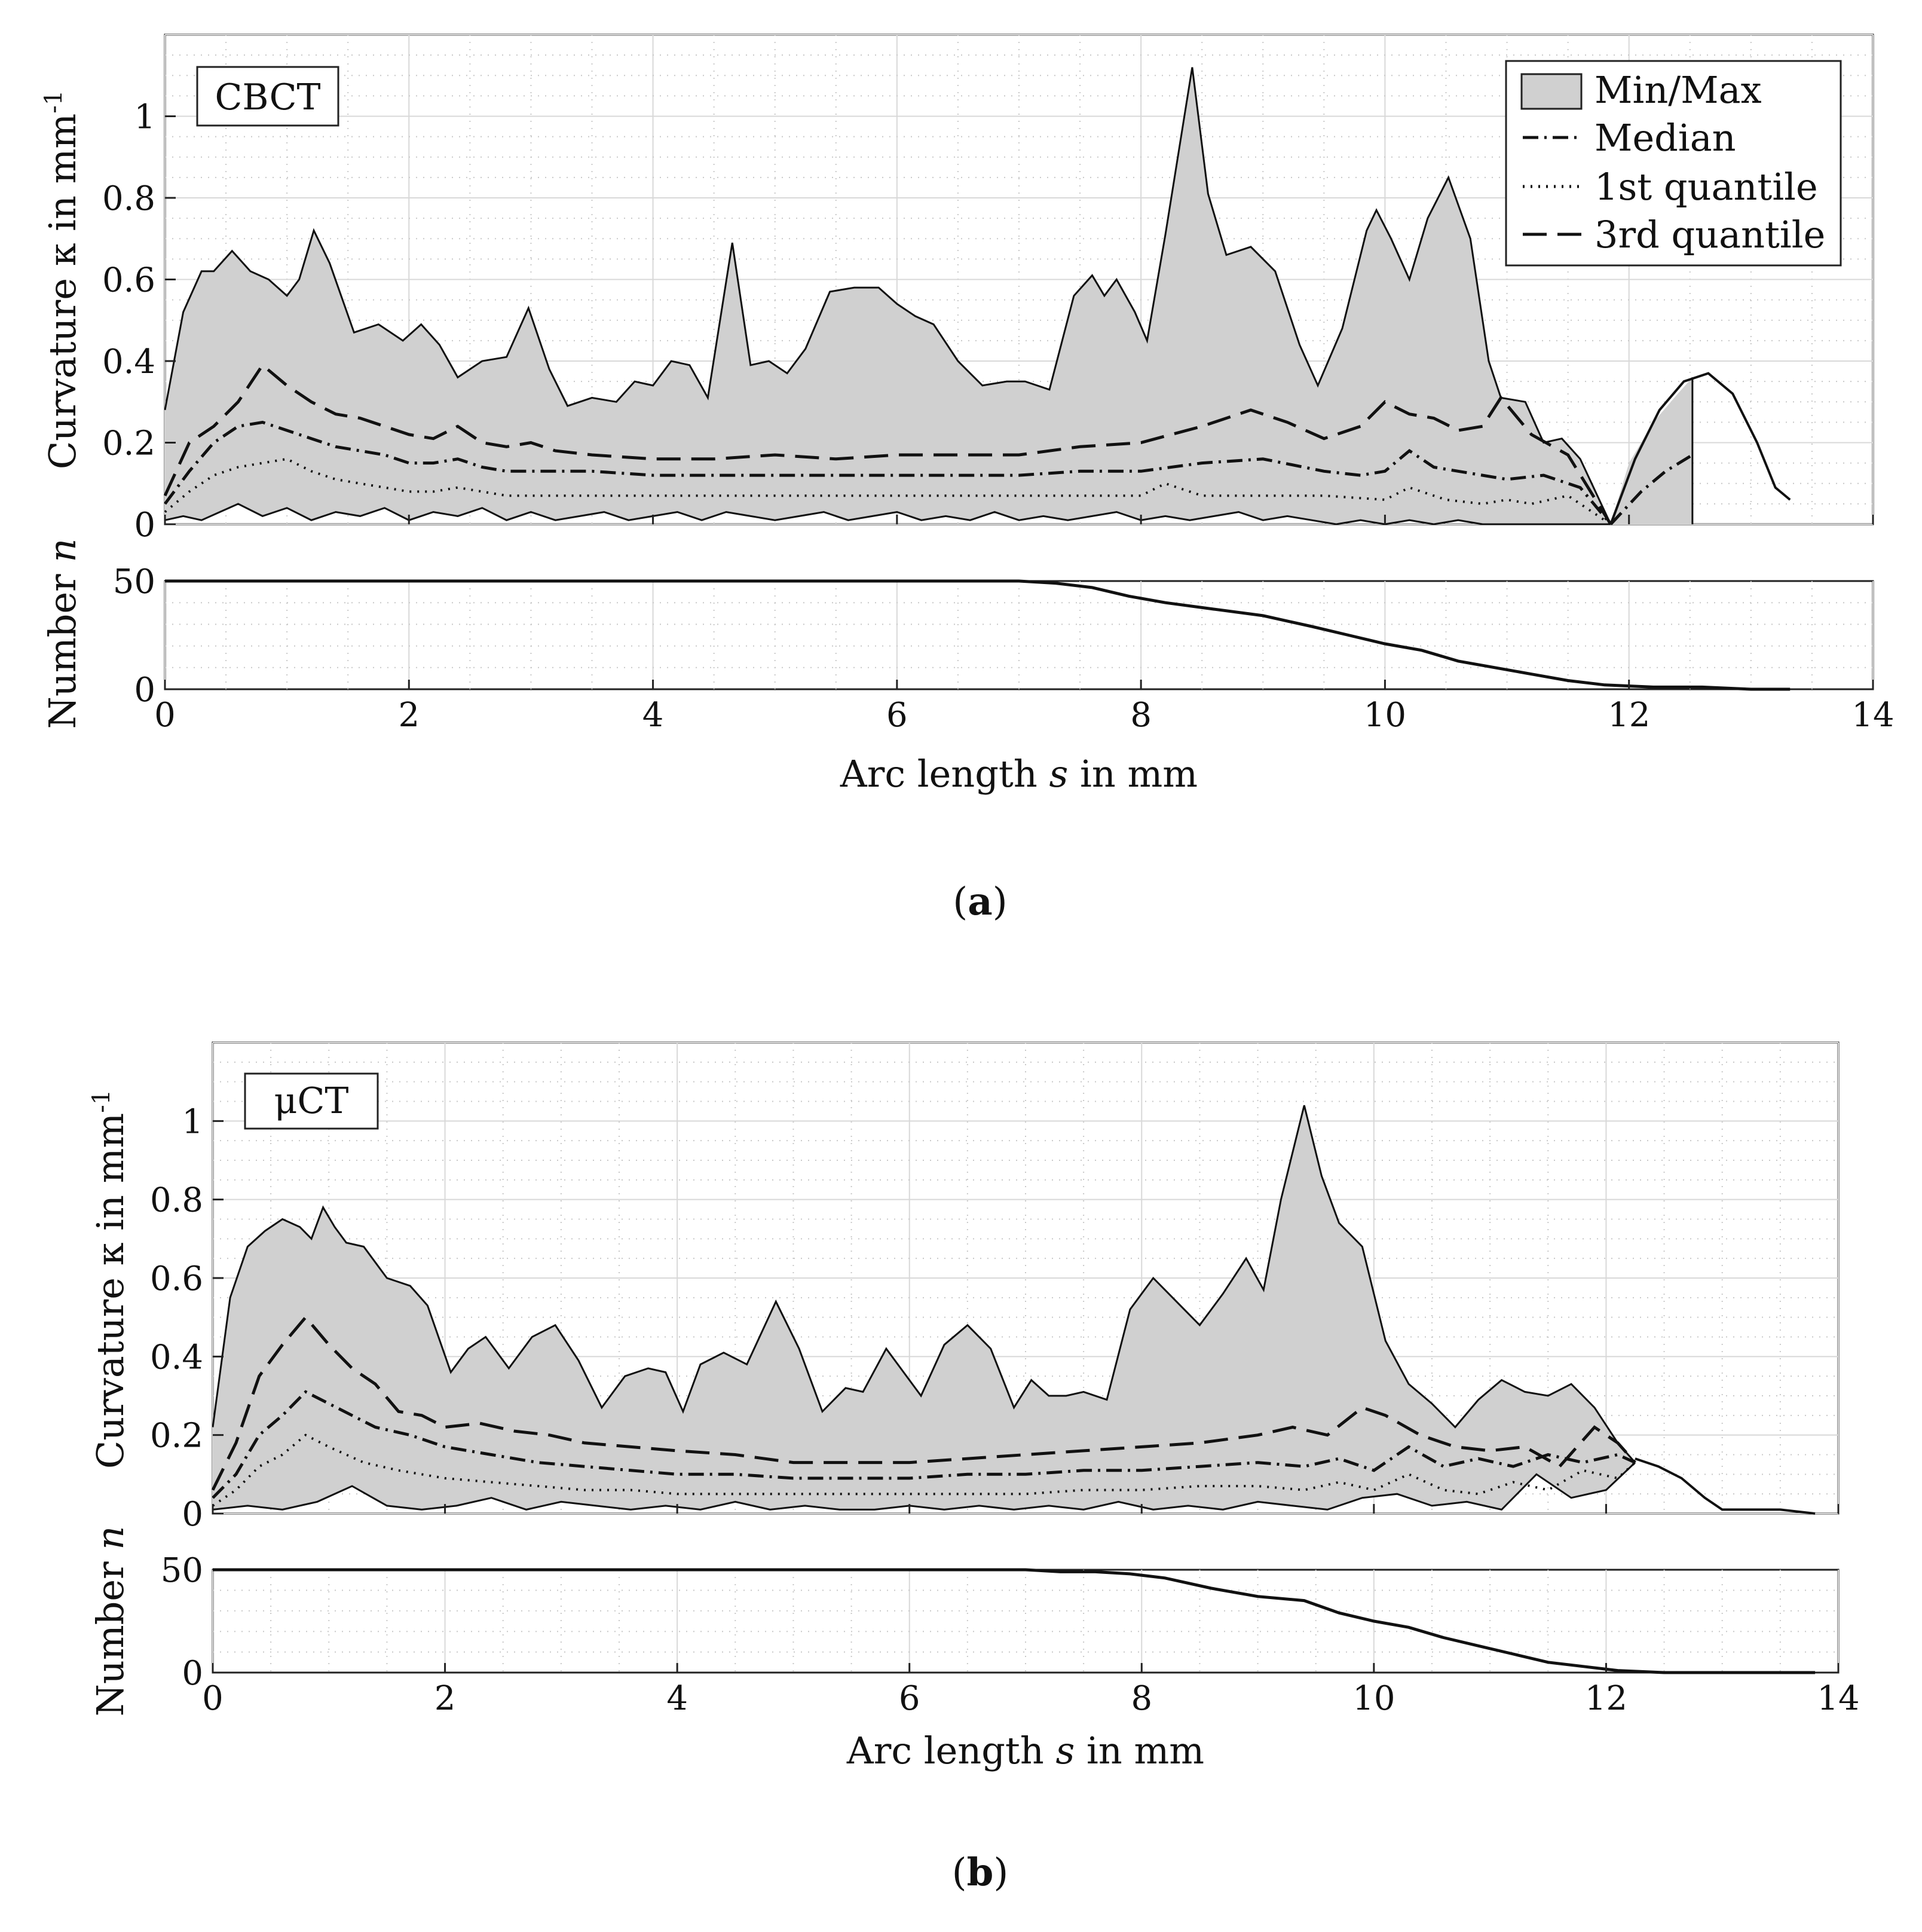  Describe the element at coordinates (1709, 234) in the screenshot. I see `legend-q3-label: 3rd quantile` at that location.